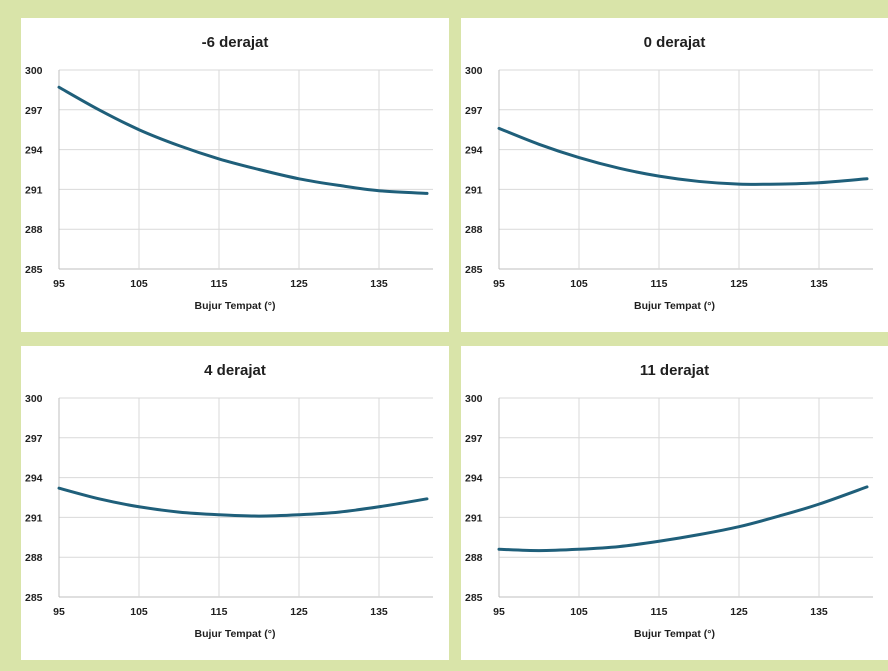 The image size is (888, 671). What do you see at coordinates (235, 370) in the screenshot?
I see `chart-title: 4 derajat` at bounding box center [235, 370].